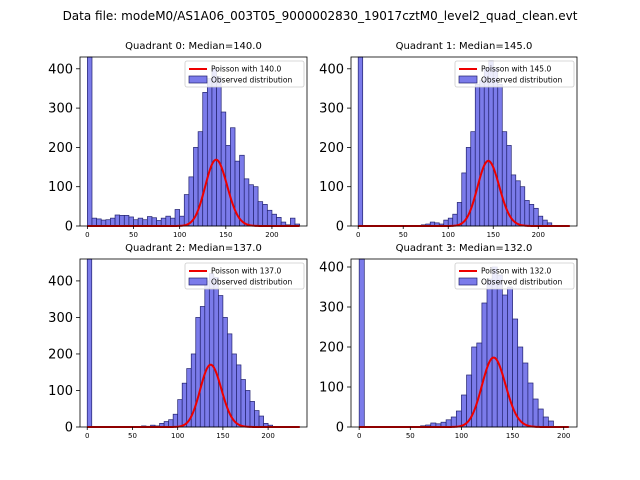  Describe the element at coordinates (246, 271) in the screenshot. I see `legend-line-label: Poisson with 137.0` at that location.